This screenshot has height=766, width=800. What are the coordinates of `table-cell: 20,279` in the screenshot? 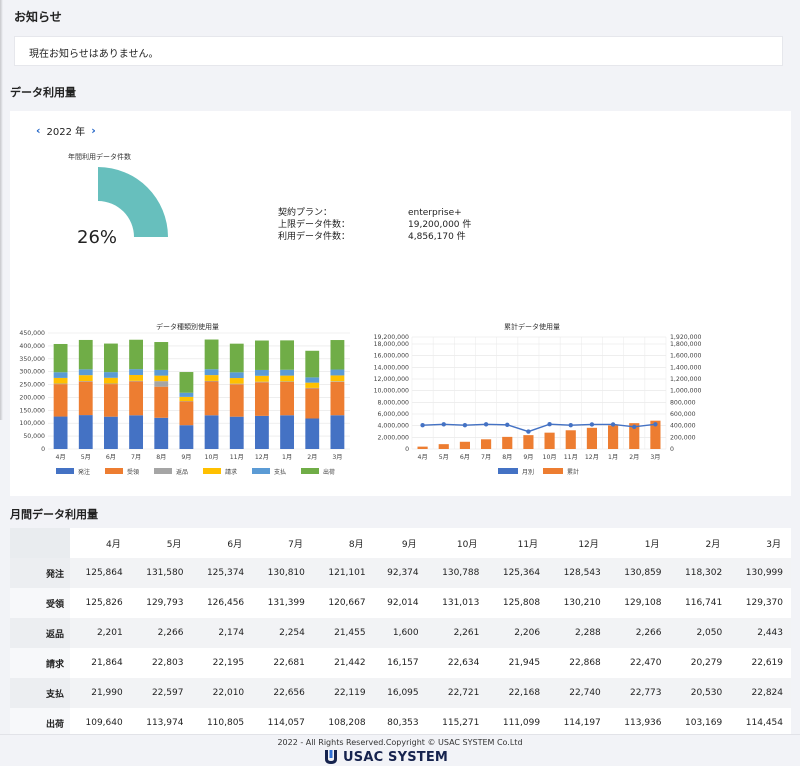 It's located at (706, 663).